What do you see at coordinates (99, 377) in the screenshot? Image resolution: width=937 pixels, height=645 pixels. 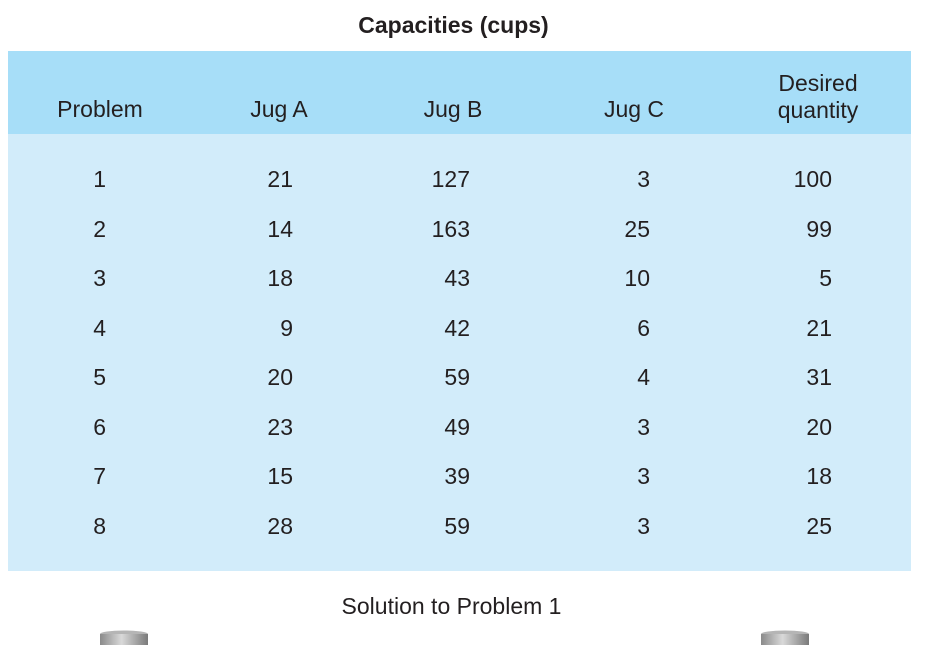 I see `cell-problem: 5` at bounding box center [99, 377].